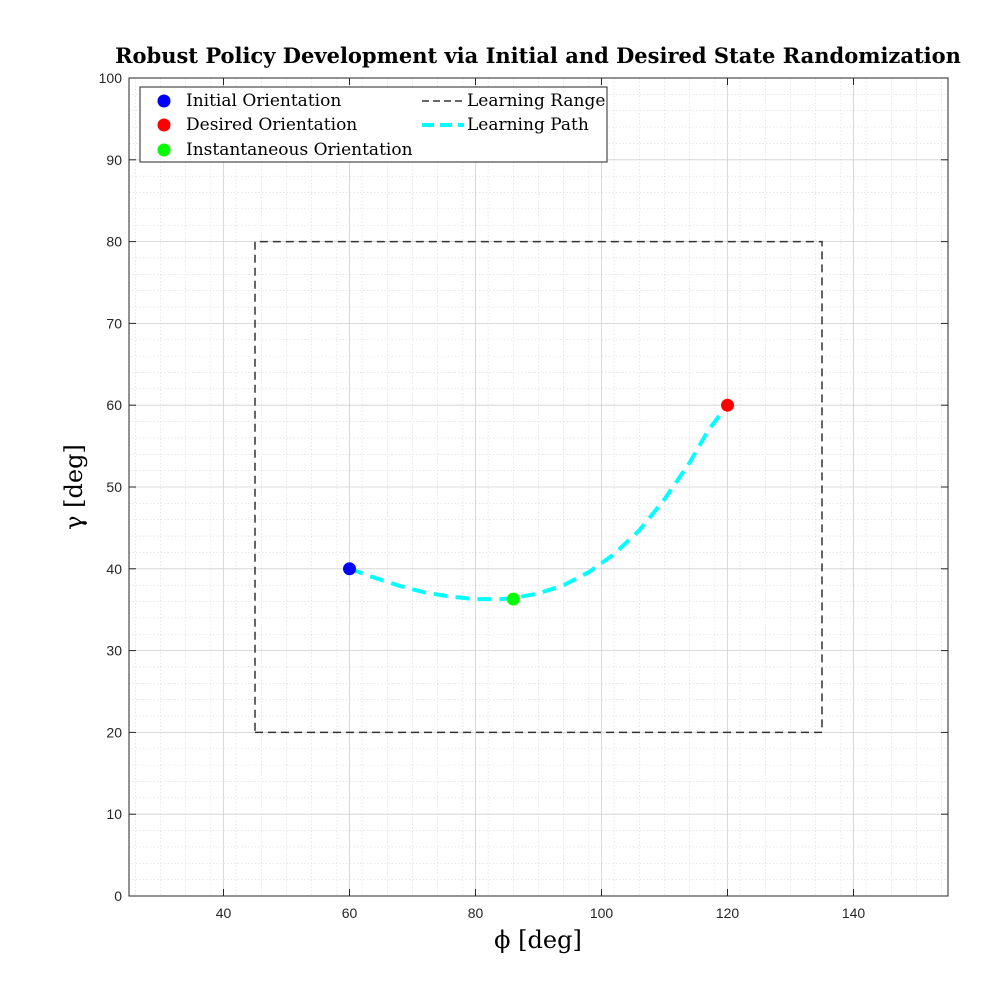  I want to click on x-tick-label: 120, so click(728, 913).